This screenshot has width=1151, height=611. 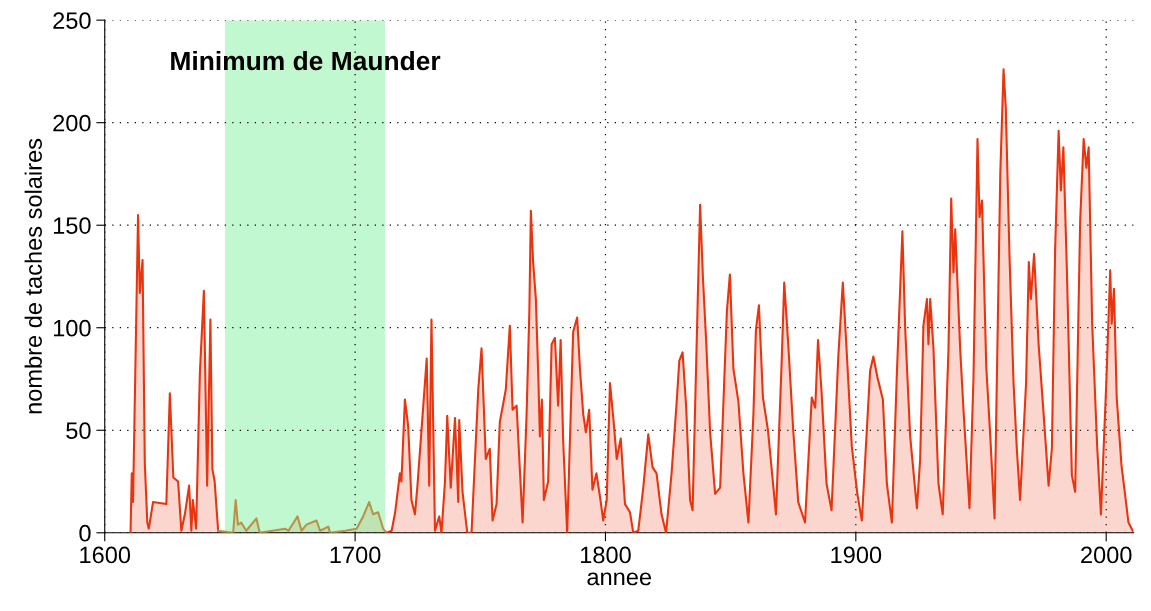 I want to click on band-label: Minimum de Maunder, so click(x=306, y=60).